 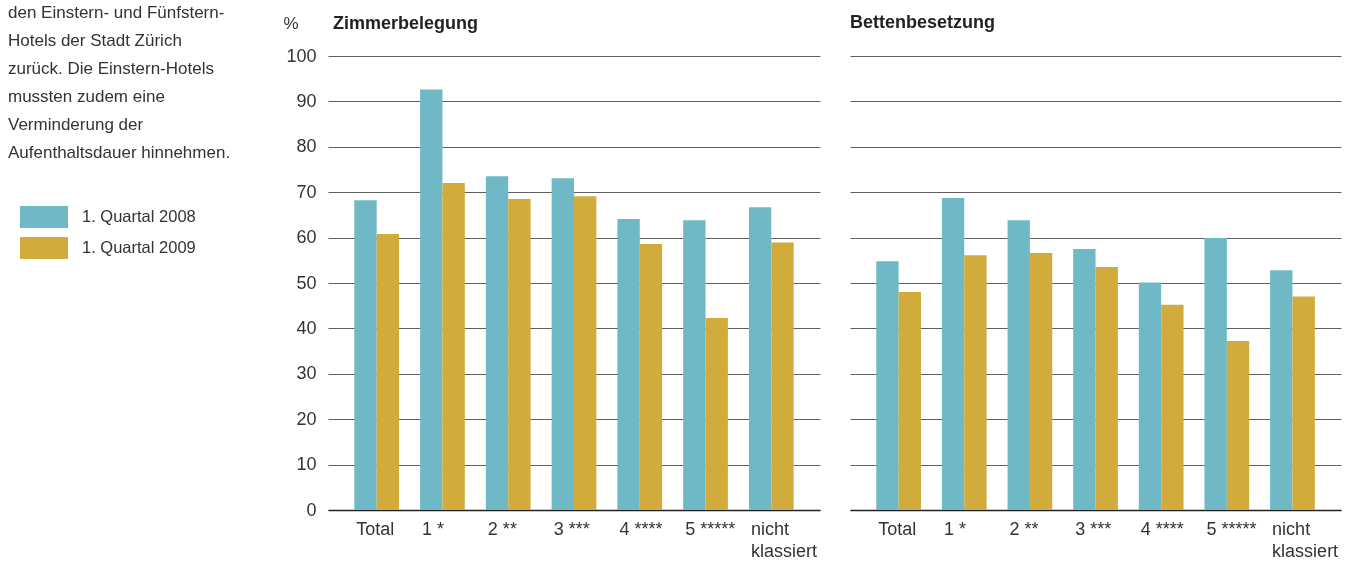 What do you see at coordinates (139, 247) in the screenshot?
I see `legend-label: 1. Quartal 2009` at bounding box center [139, 247].